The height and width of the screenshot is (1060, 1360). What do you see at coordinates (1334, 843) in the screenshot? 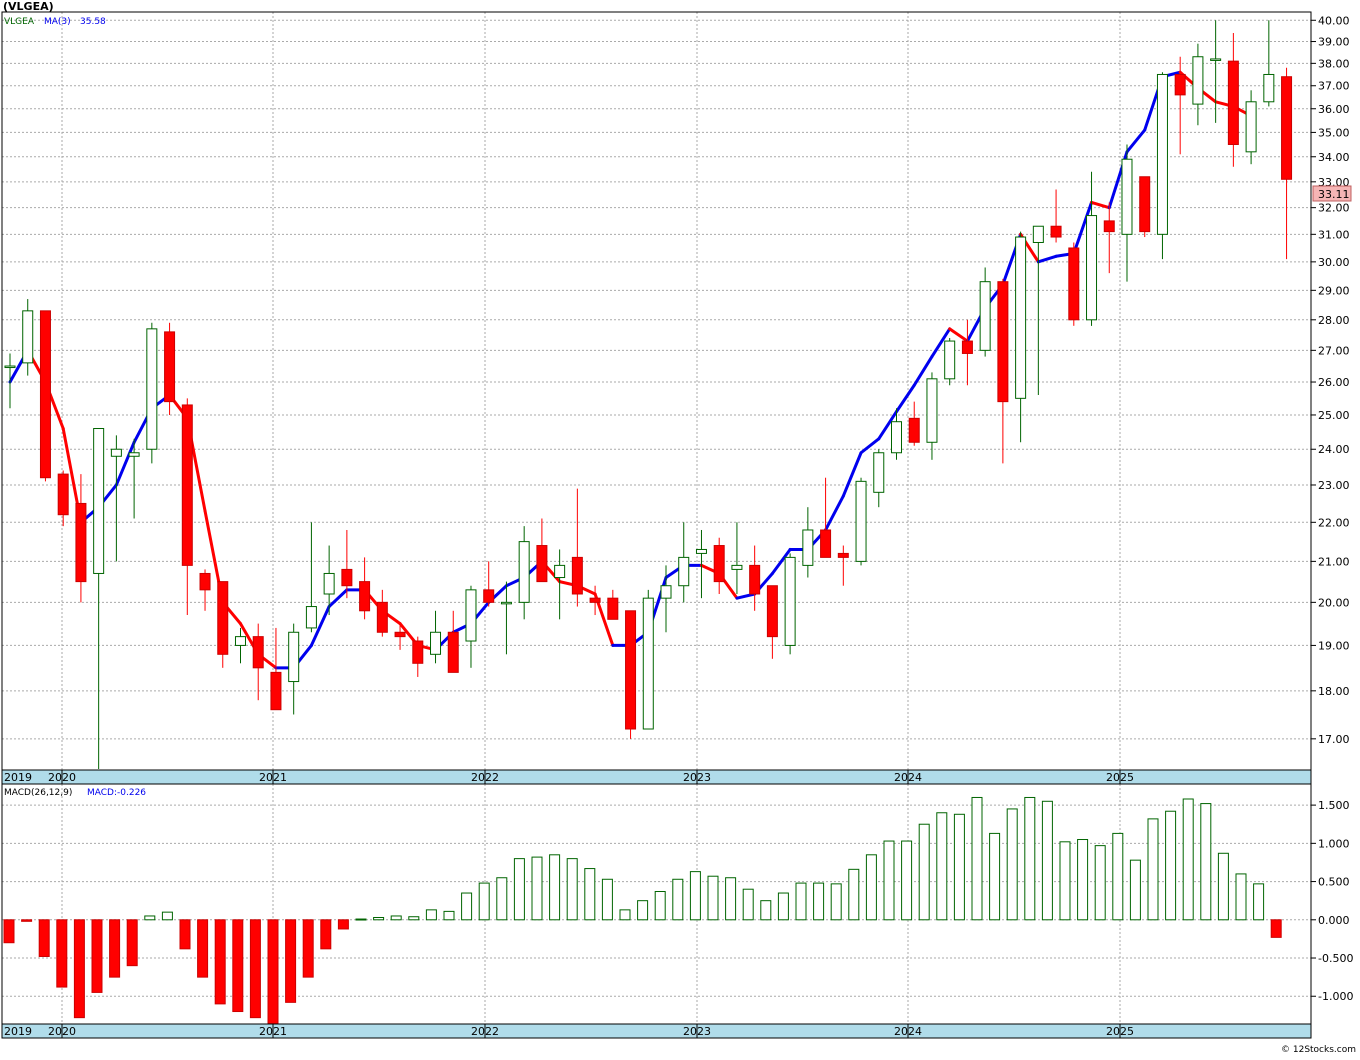
I see `macd-tick-label: 1.000` at bounding box center [1334, 843].